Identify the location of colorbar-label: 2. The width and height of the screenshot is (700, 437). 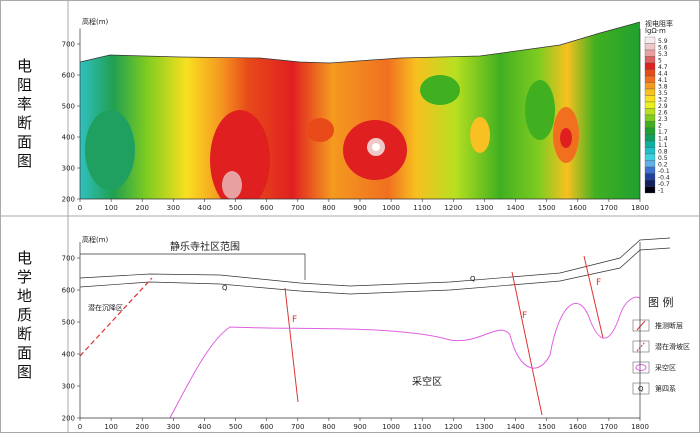
(660, 125).